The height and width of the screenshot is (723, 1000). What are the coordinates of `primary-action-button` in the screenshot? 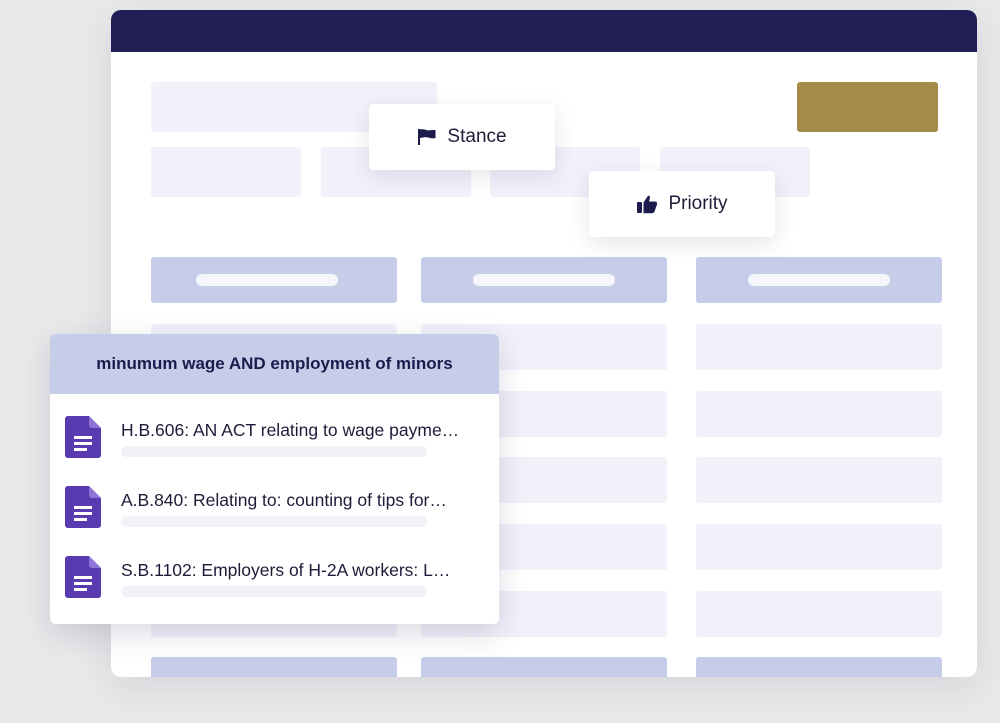 It's located at (867, 107).